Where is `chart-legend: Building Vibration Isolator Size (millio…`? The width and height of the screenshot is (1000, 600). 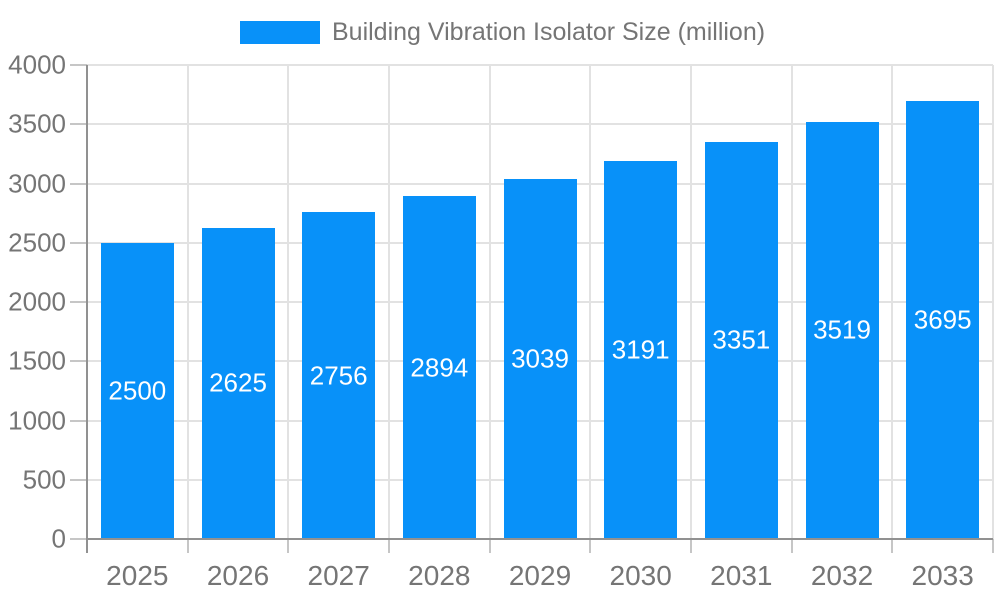
chart-legend: Building Vibration Isolator Size (millio… is located at coordinates (502, 32).